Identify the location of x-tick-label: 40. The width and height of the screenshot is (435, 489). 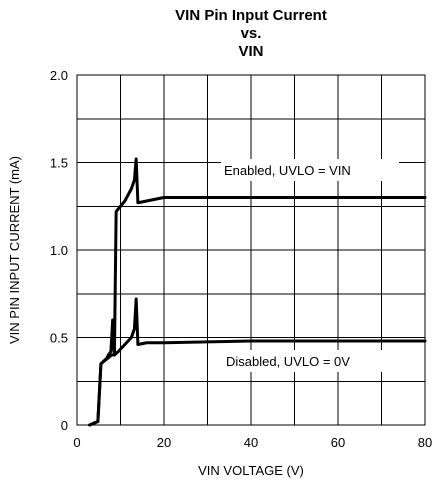
(251, 442).